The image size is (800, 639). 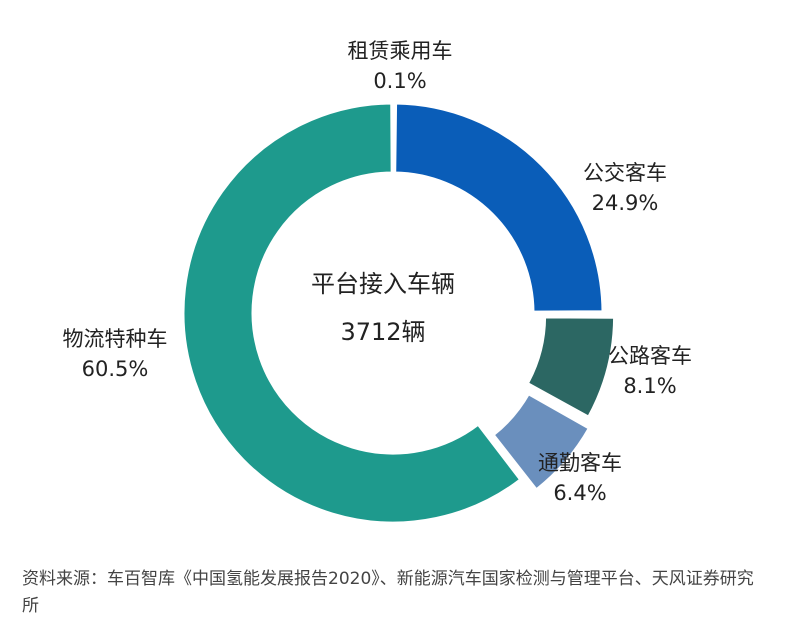 What do you see at coordinates (383, 284) in the screenshot?
I see `center-title: 平台接入车辆` at bounding box center [383, 284].